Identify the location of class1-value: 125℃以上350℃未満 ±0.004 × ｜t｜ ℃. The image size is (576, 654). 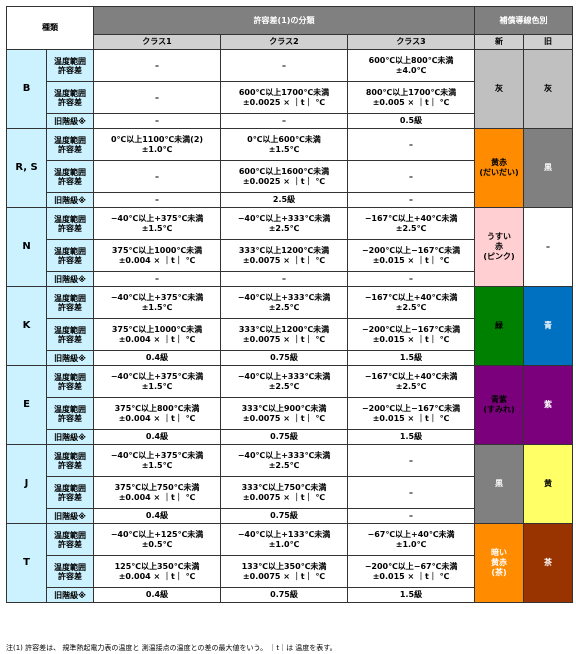
(157, 571).